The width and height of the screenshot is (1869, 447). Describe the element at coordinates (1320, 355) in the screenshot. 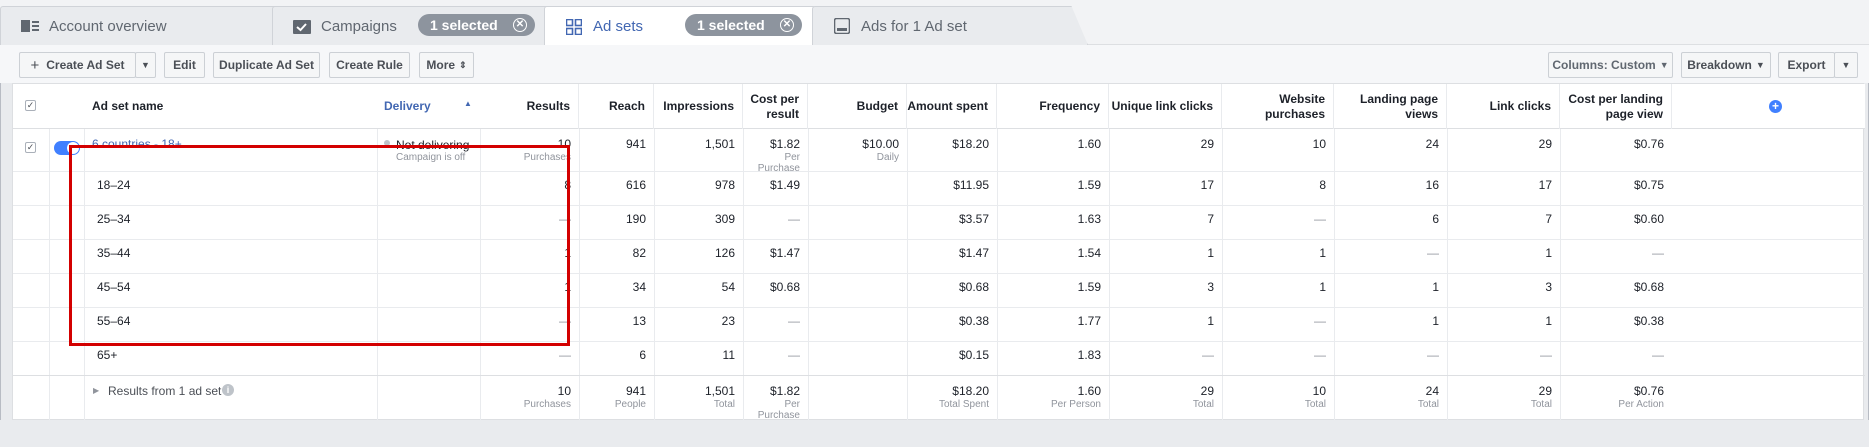

I see `wp-cell: —` at that location.